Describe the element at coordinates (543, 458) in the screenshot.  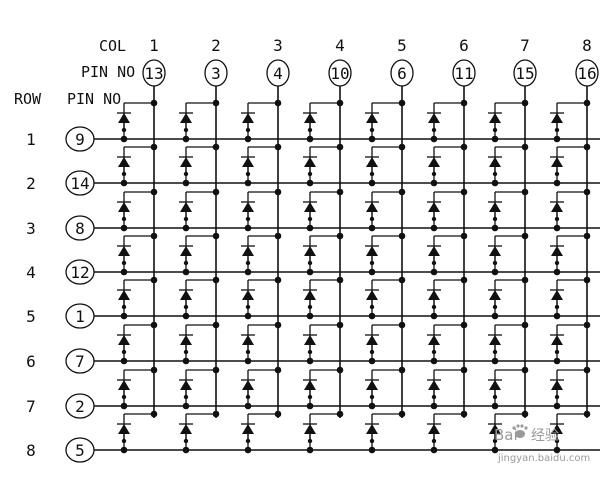
I see `watermark-url: jingyan.baidu.com` at that location.